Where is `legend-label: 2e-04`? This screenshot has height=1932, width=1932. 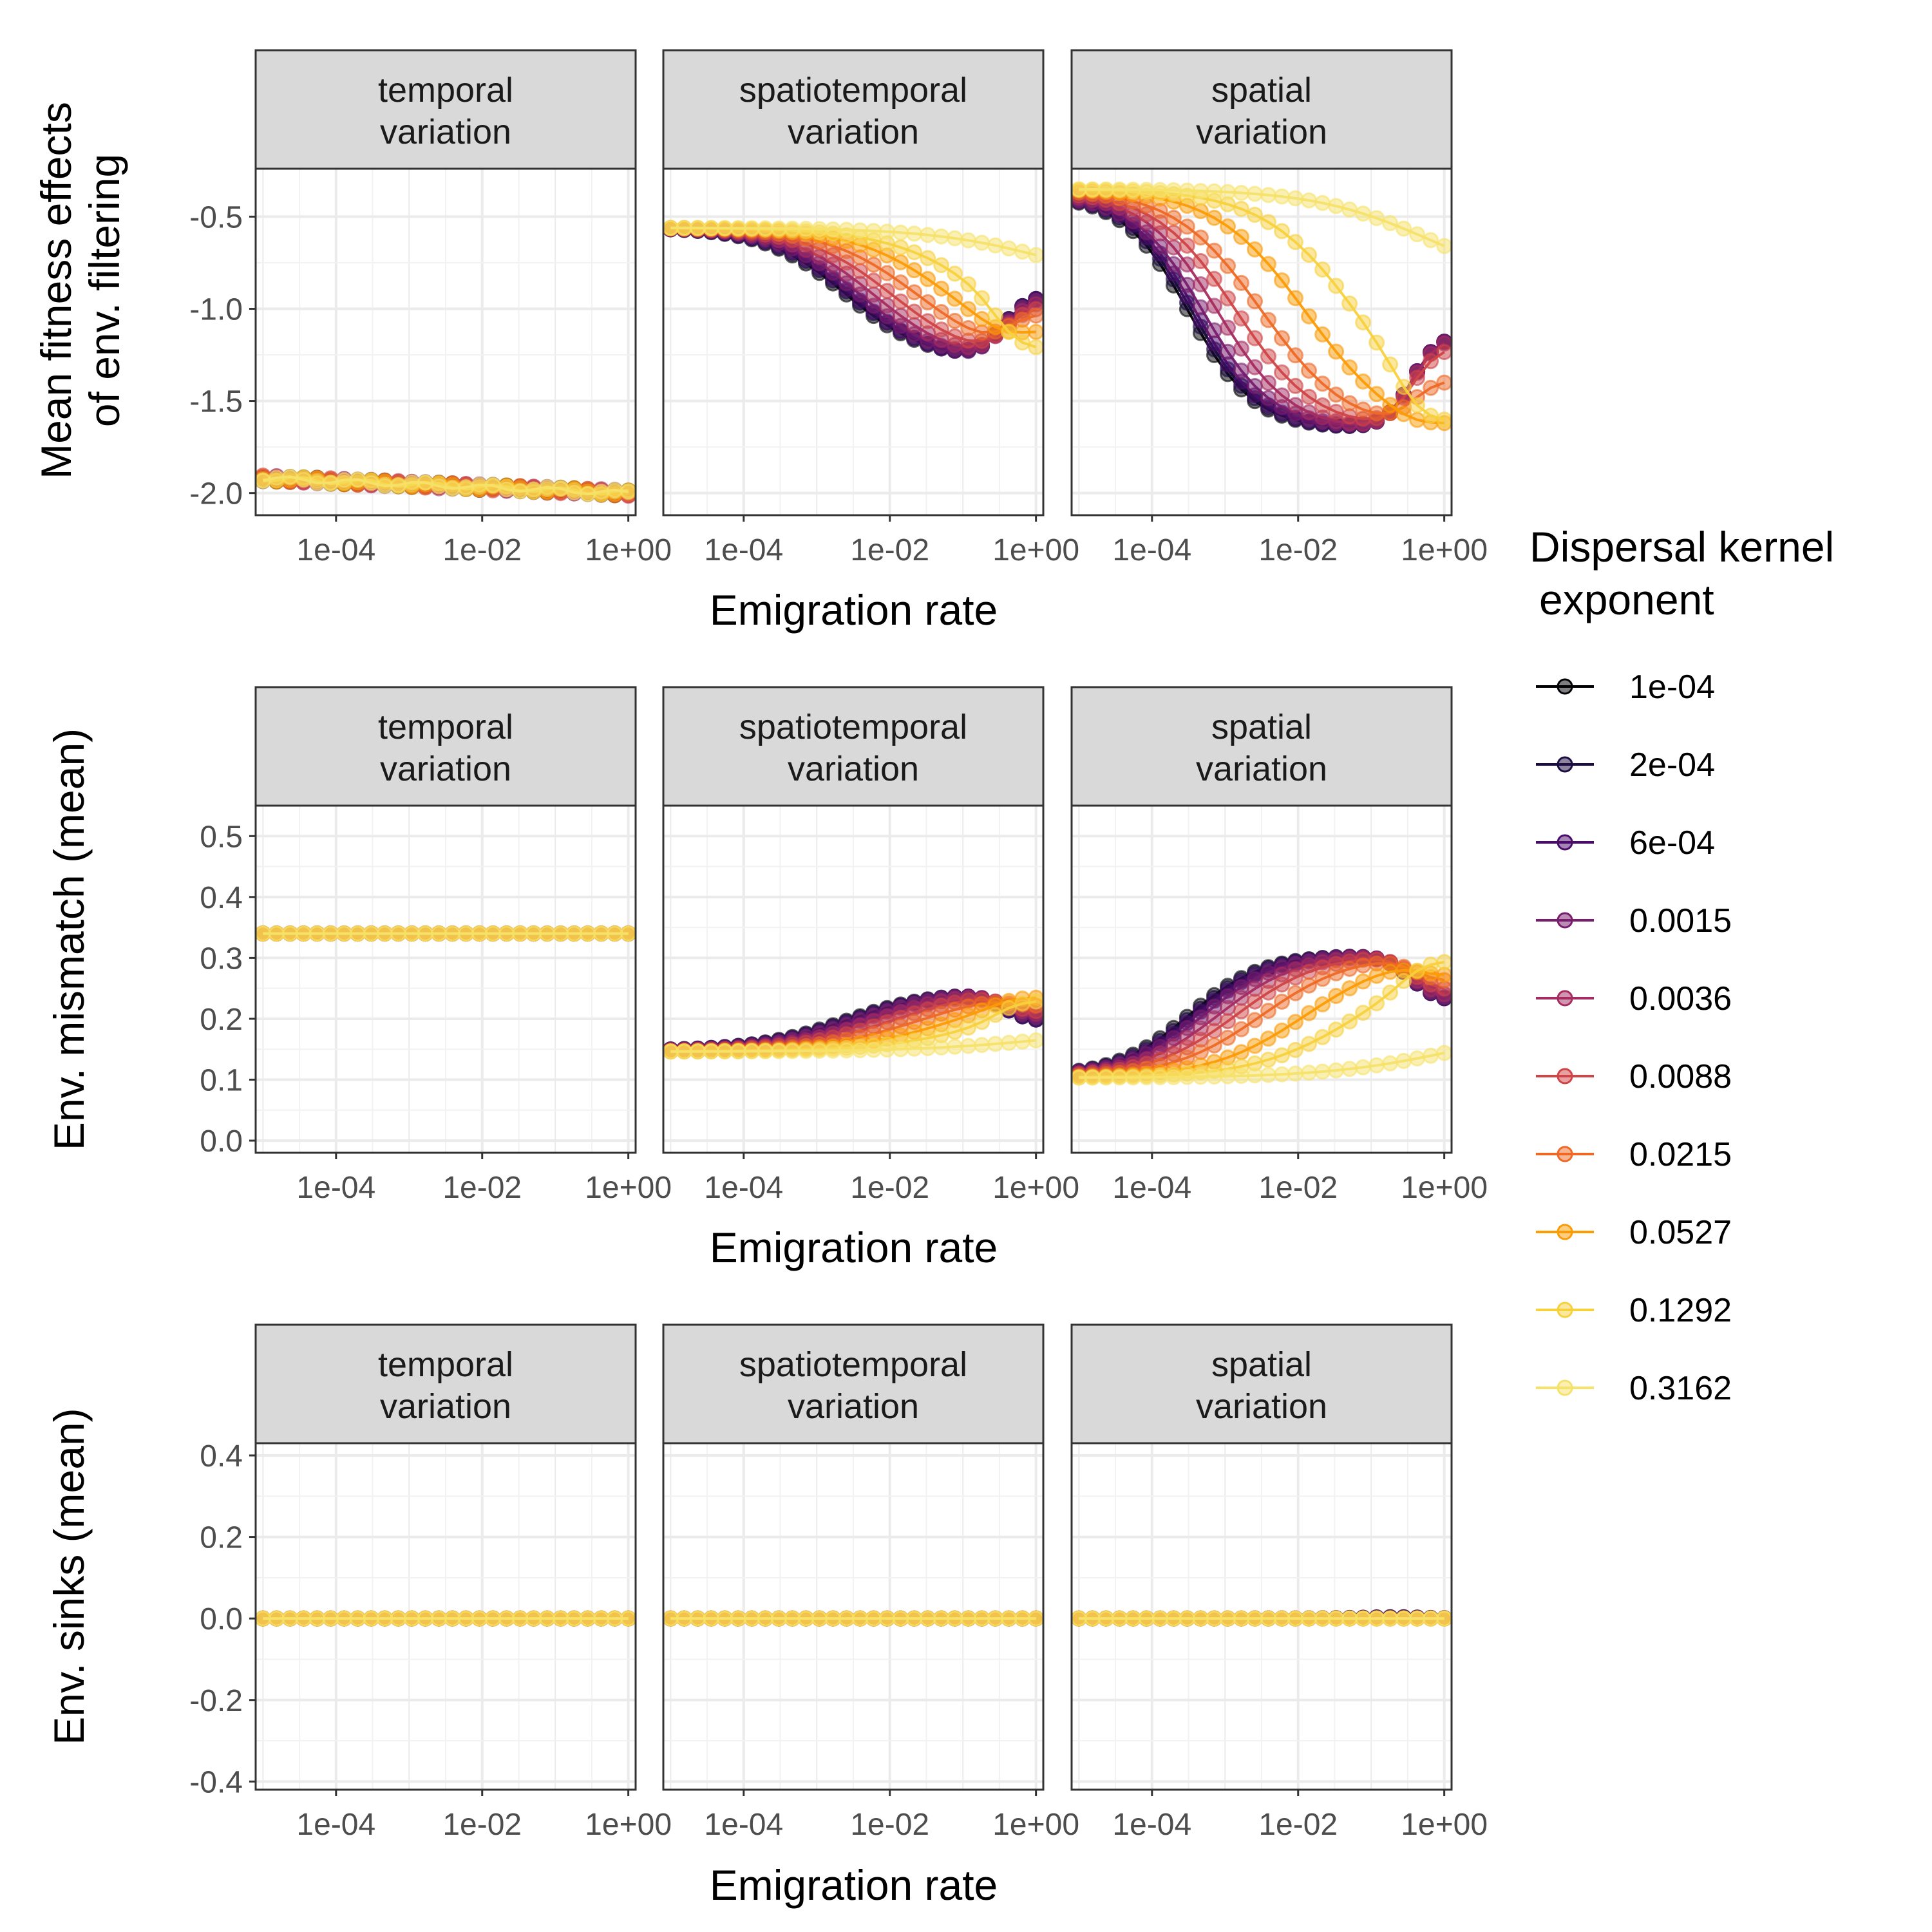 legend-label: 2e-04 is located at coordinates (1672, 765).